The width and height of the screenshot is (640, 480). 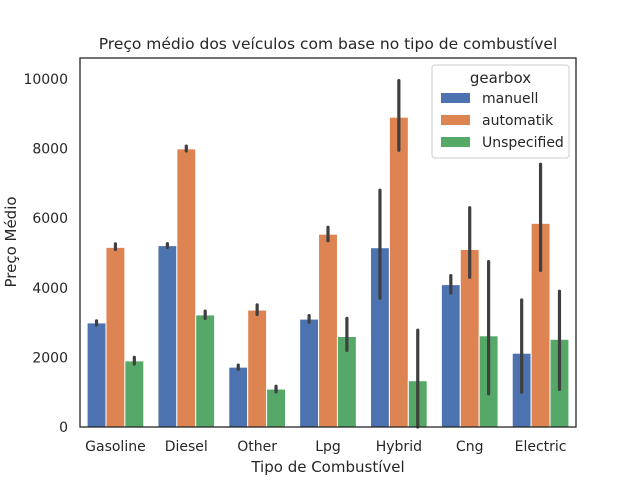 I want to click on bar-automatik-gasoline, so click(x=115, y=337).